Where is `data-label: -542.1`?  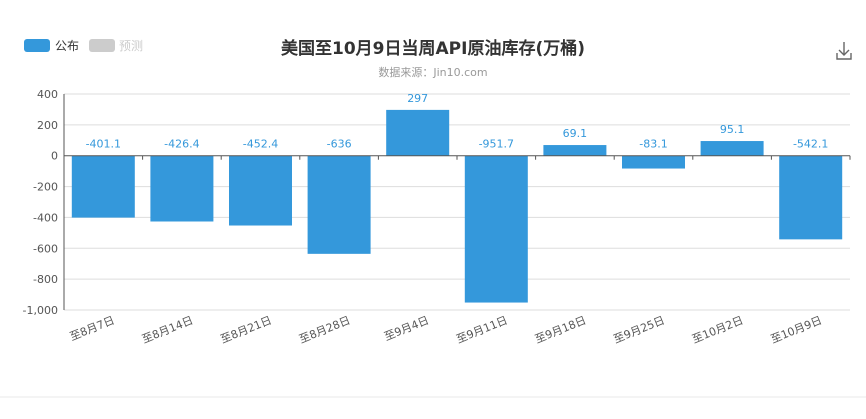 data-label: -542.1 is located at coordinates (810, 144).